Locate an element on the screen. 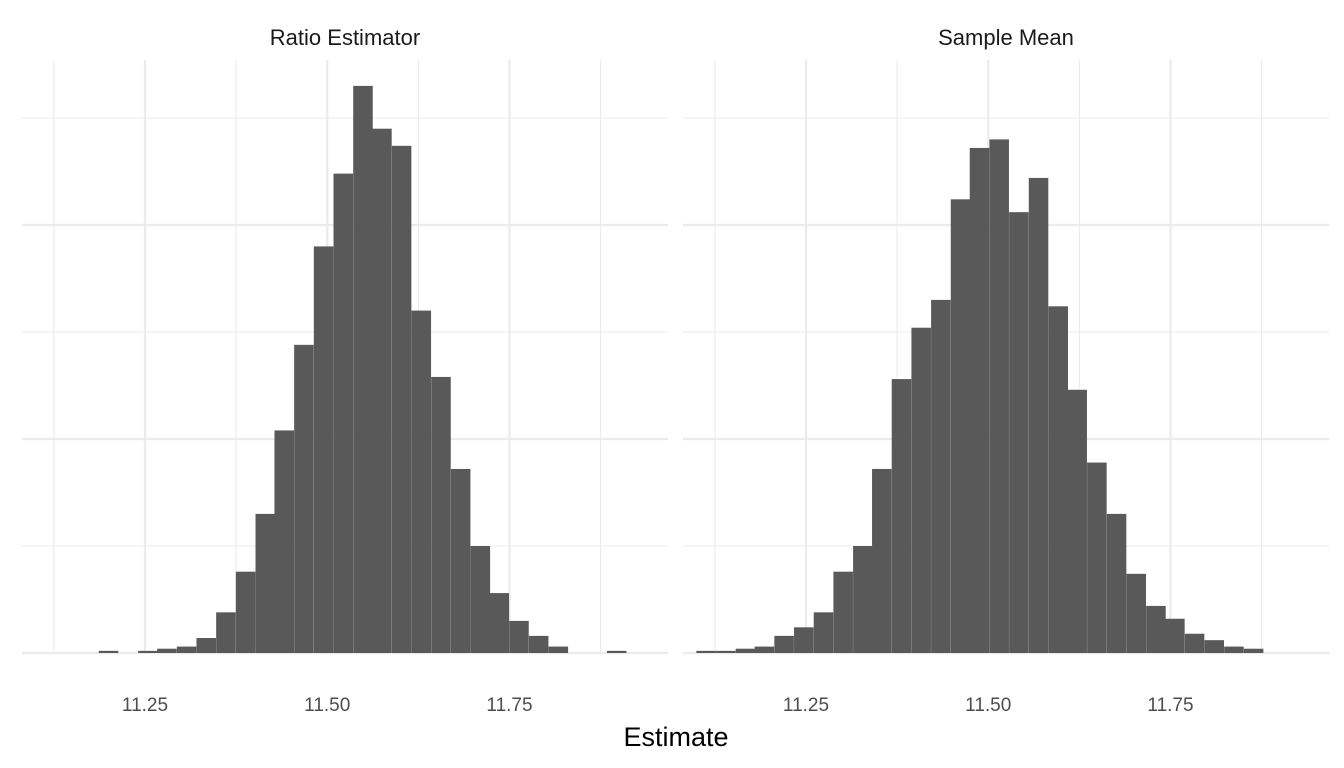  x-axis-title: Estimate is located at coordinates (675, 737).